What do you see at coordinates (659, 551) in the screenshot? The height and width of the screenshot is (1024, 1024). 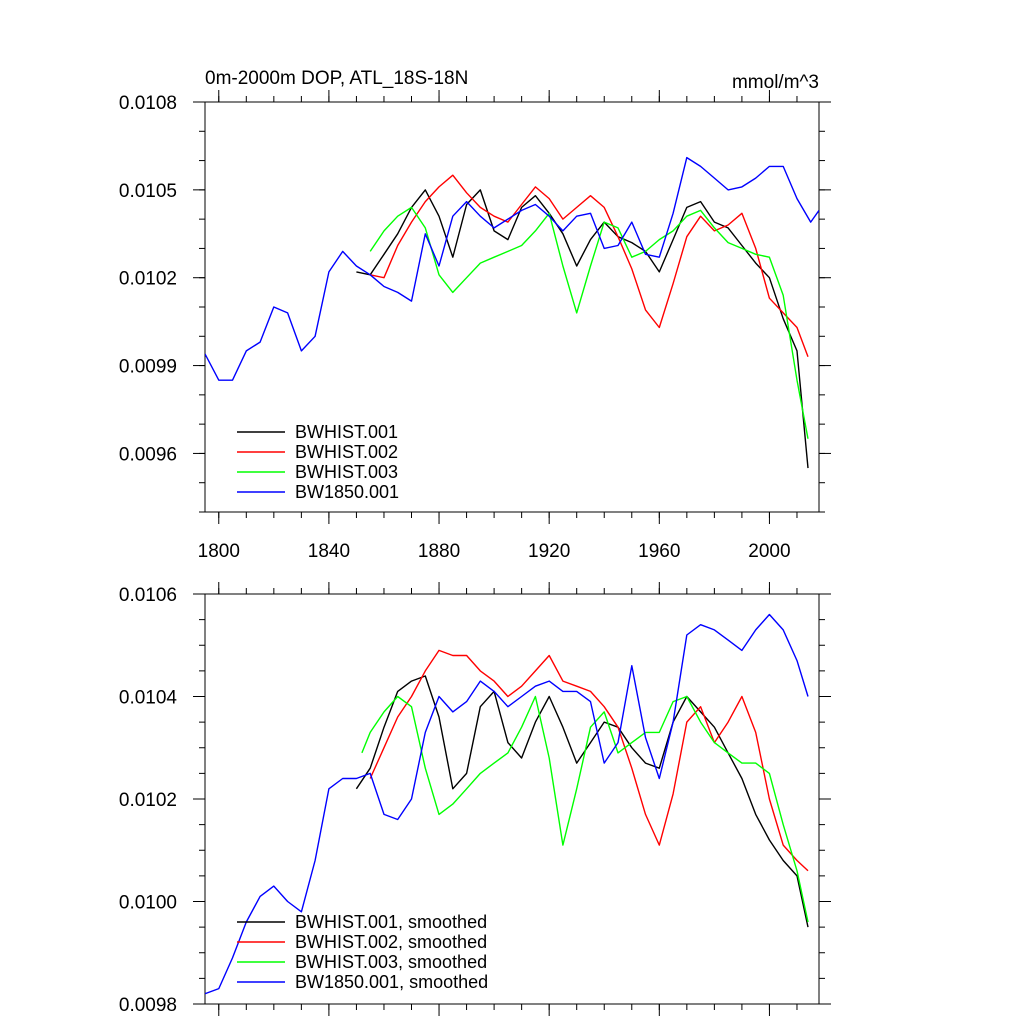 I see `x-tick-label: 1960` at bounding box center [659, 551].